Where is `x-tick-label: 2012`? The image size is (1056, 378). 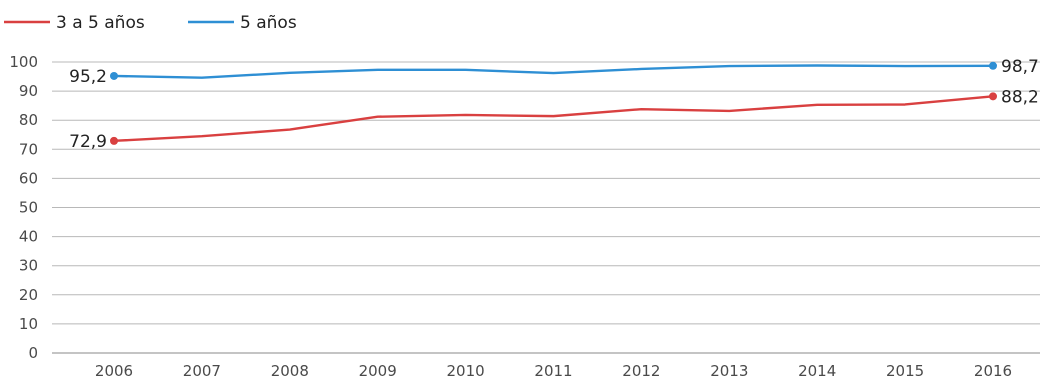
x-tick-label: 2012 is located at coordinates (641, 370).